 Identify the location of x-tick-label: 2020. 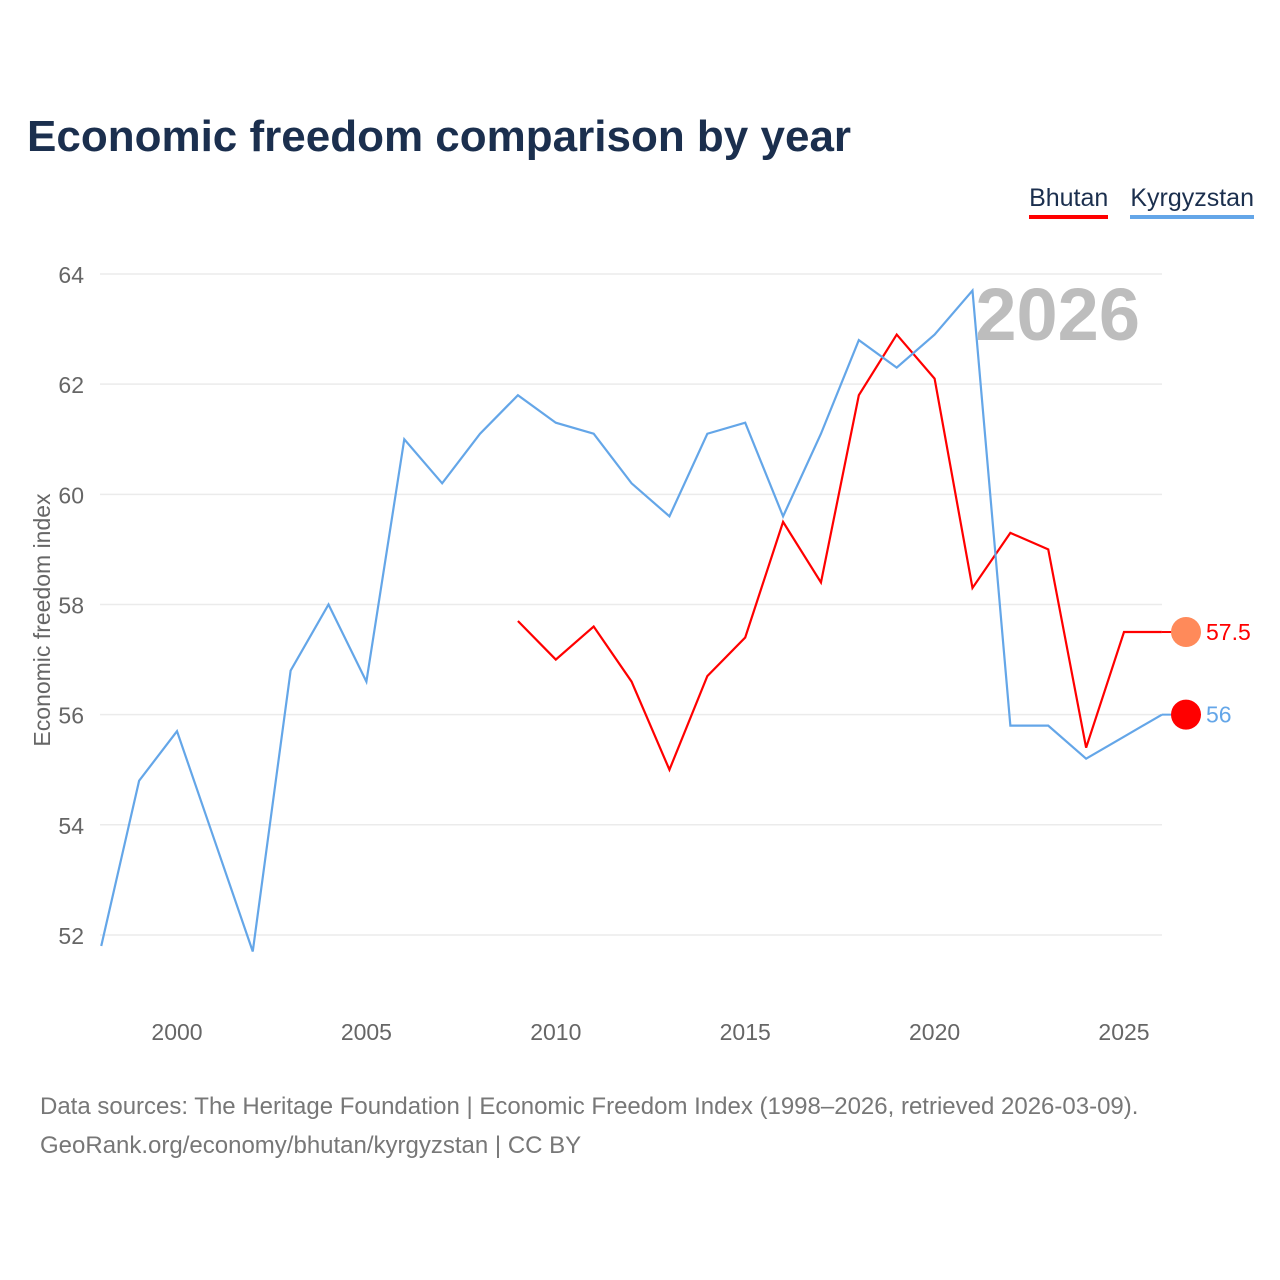
(934, 1032).